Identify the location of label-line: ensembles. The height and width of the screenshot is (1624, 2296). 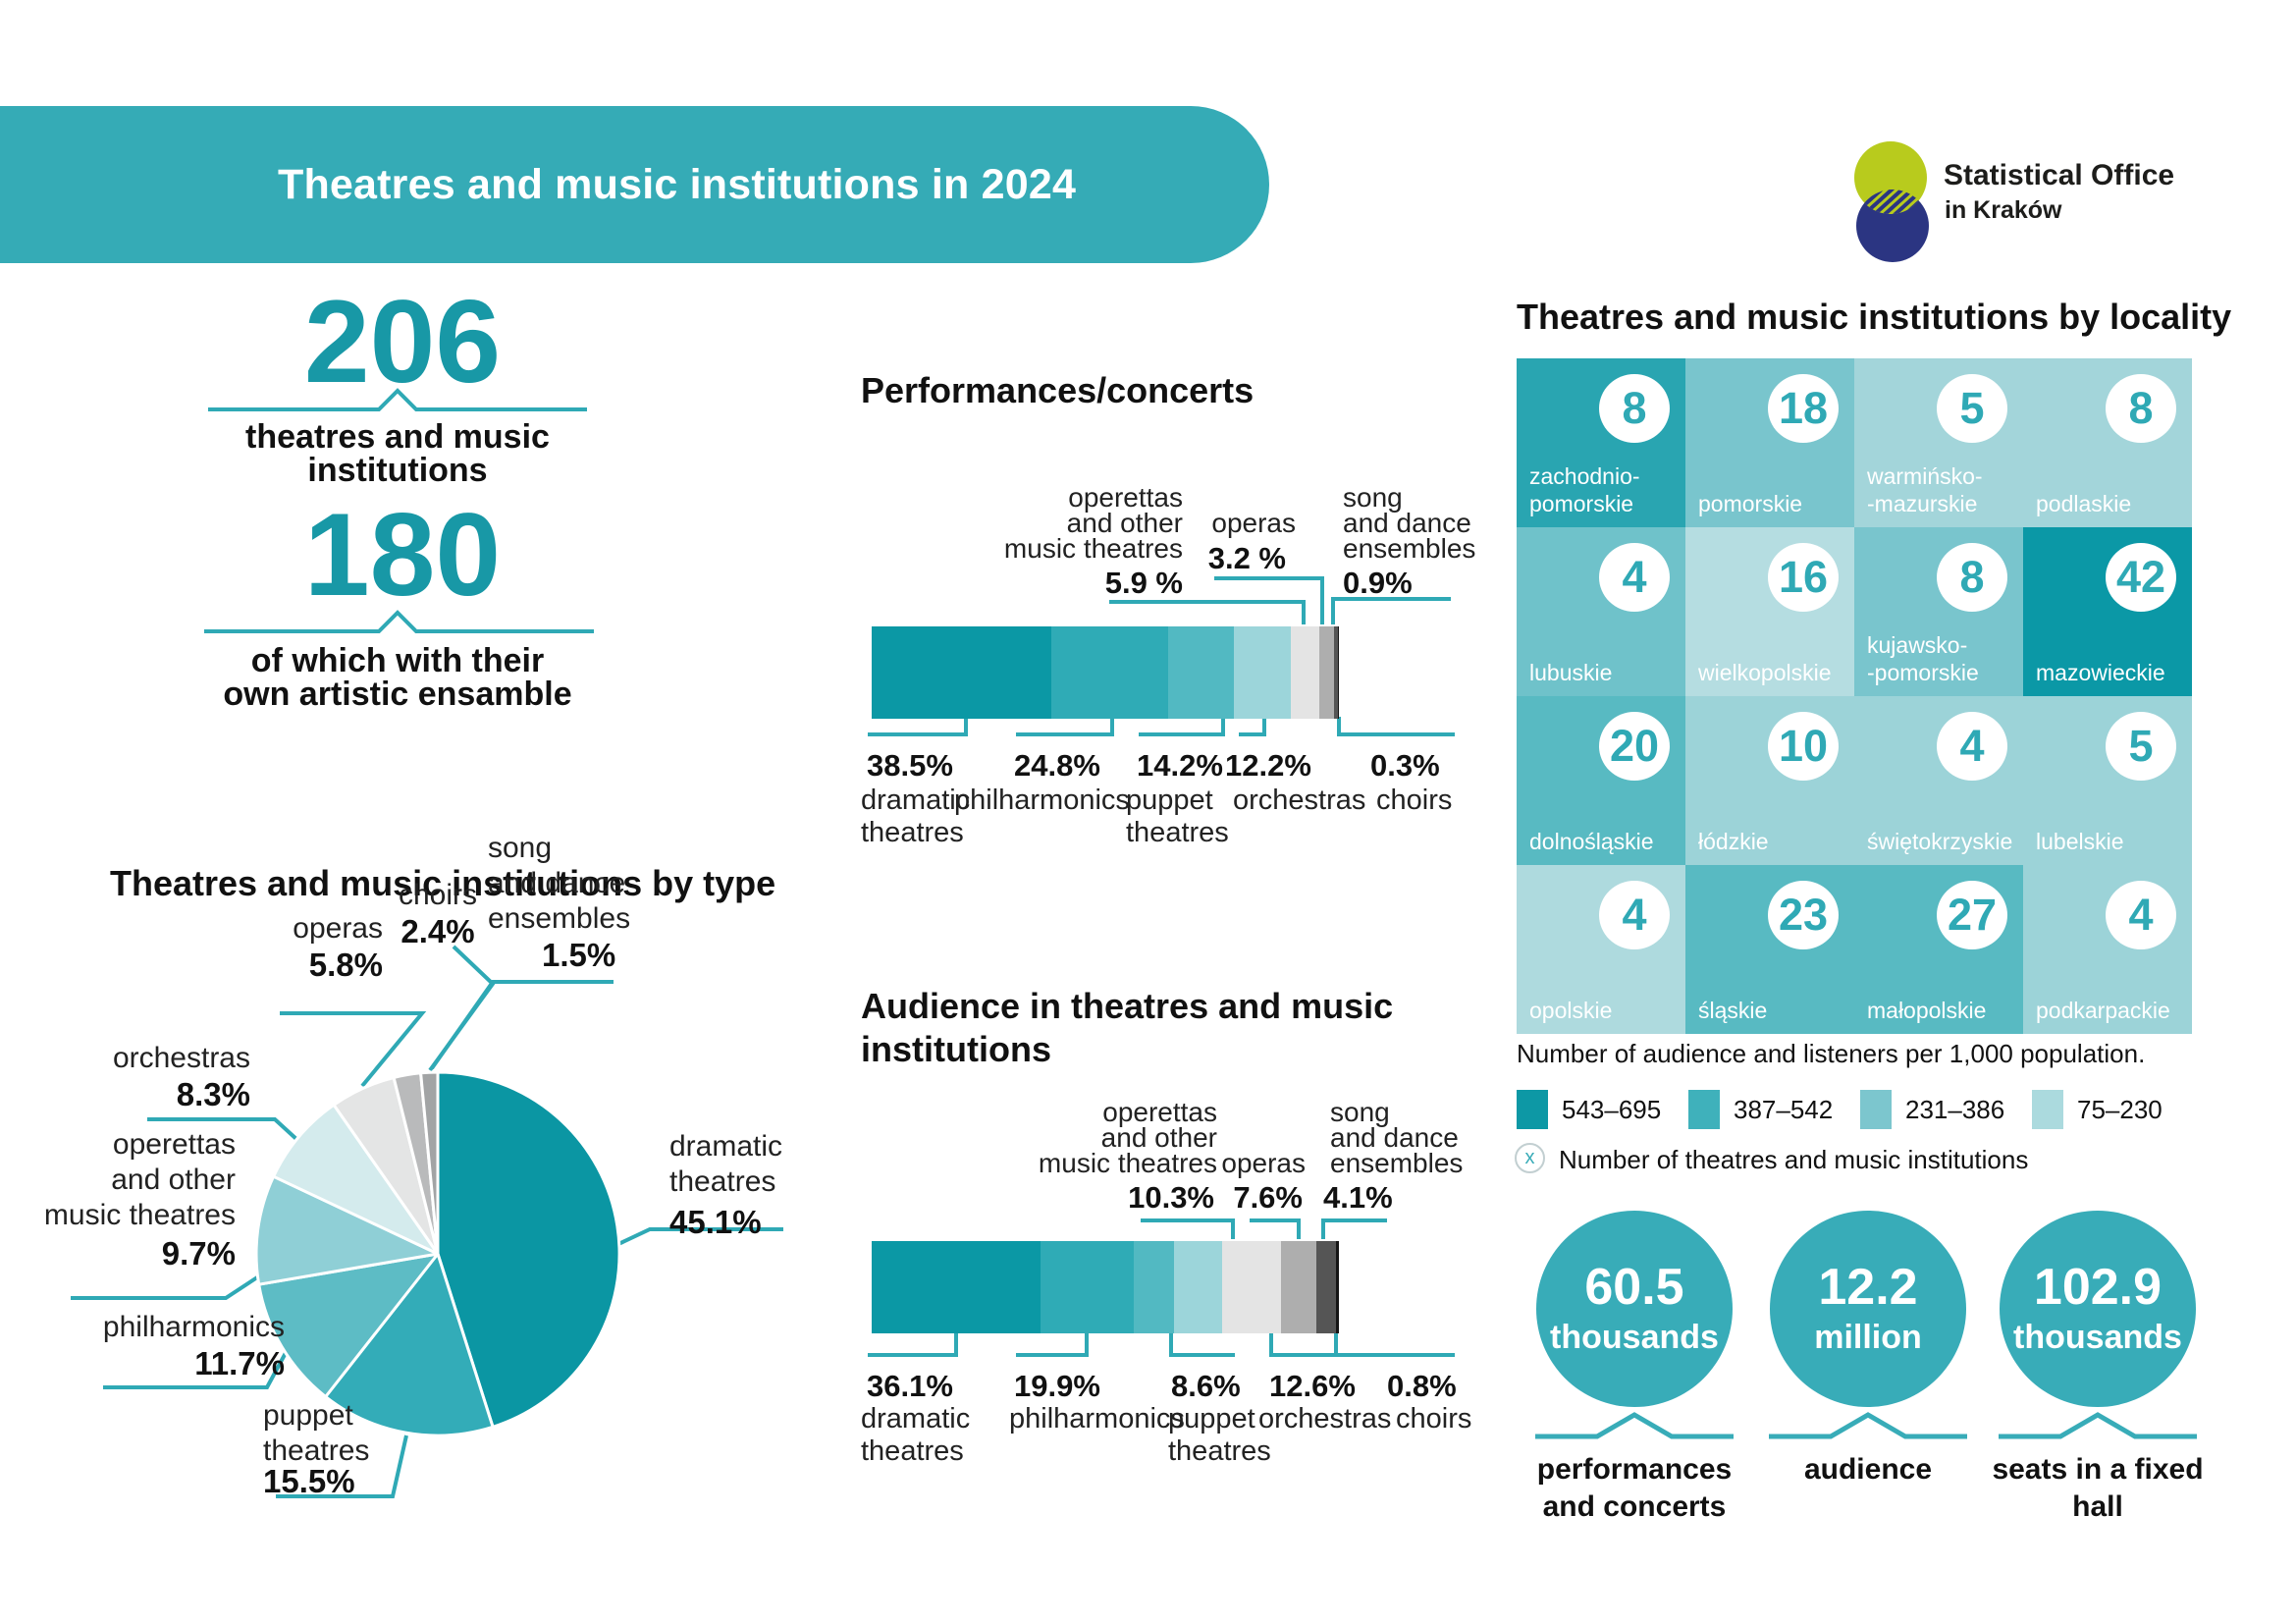
(1409, 548).